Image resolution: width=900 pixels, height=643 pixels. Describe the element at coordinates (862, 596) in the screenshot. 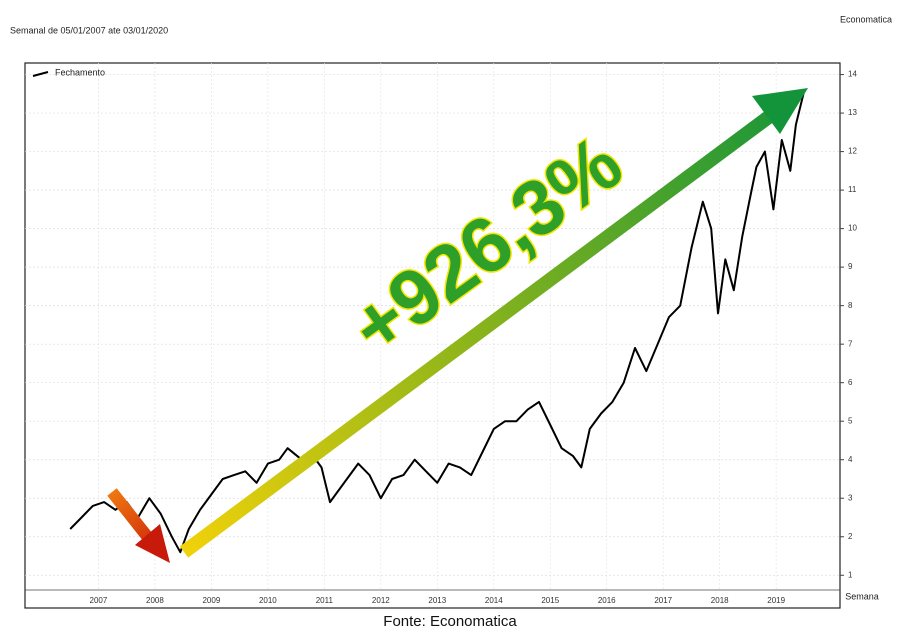

I see `x-axis-label: Semana` at that location.